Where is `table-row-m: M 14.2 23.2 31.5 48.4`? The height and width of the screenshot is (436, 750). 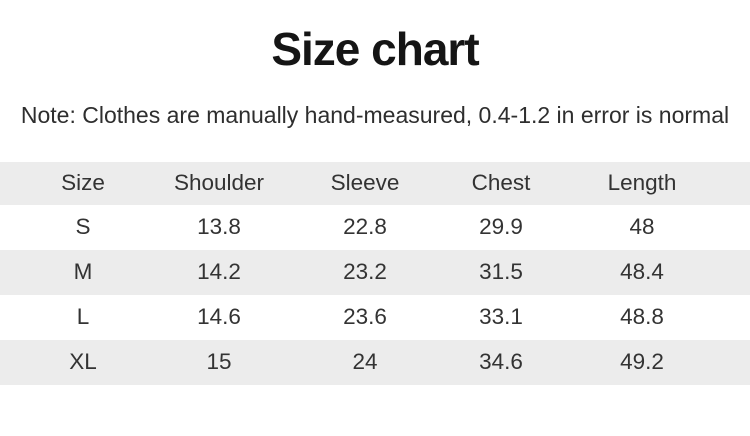
table-row-m: M 14.2 23.2 31.5 48.4 is located at coordinates (375, 272).